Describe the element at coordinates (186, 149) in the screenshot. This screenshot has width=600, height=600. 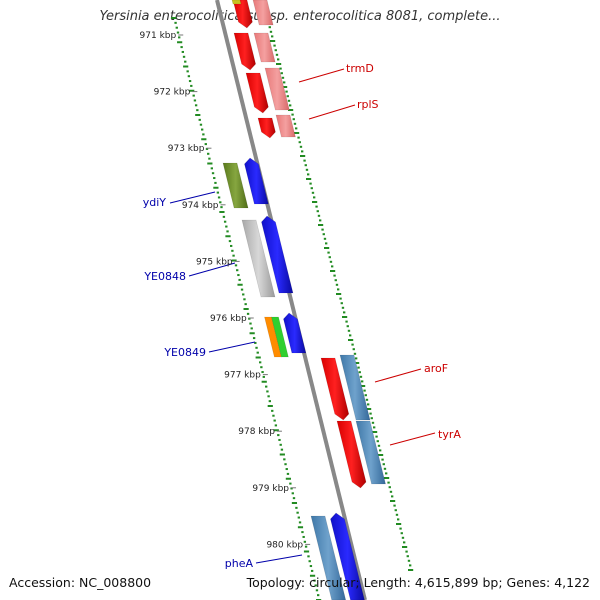
I see `scale-label: 973 kbp` at that location.